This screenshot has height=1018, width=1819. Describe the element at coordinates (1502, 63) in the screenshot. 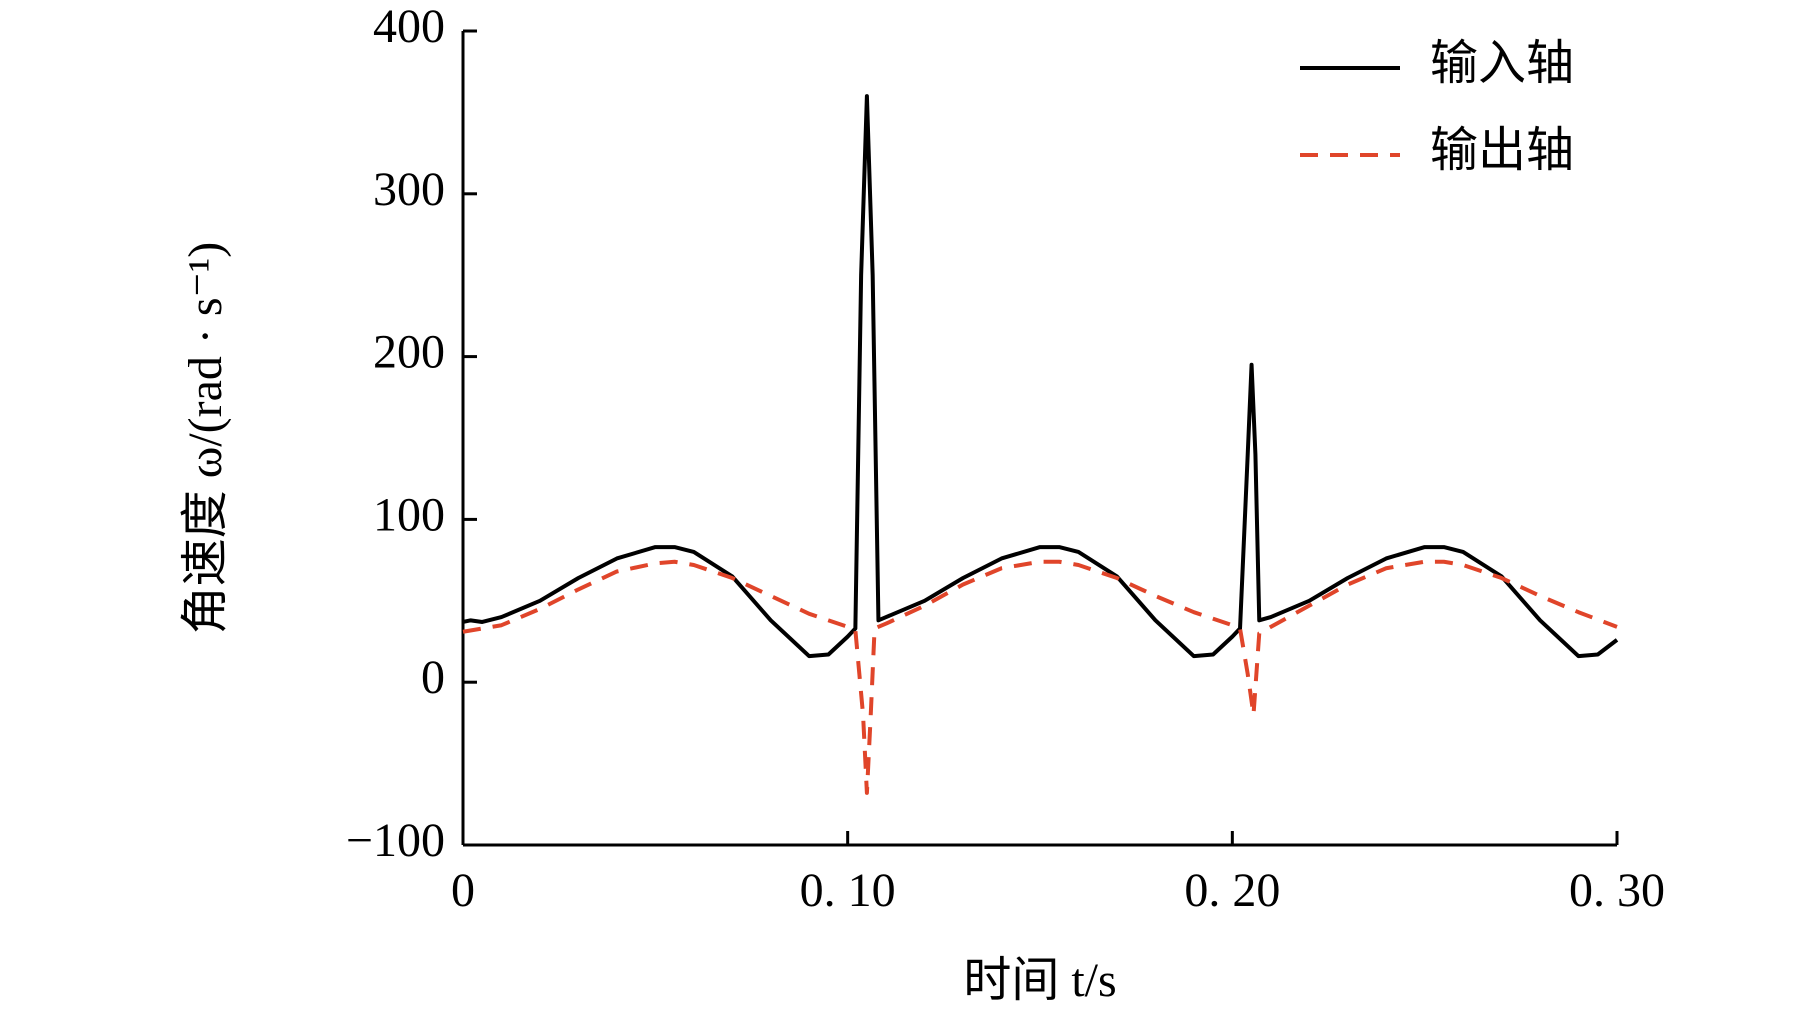

I see `legend-label: 输入轴` at that location.